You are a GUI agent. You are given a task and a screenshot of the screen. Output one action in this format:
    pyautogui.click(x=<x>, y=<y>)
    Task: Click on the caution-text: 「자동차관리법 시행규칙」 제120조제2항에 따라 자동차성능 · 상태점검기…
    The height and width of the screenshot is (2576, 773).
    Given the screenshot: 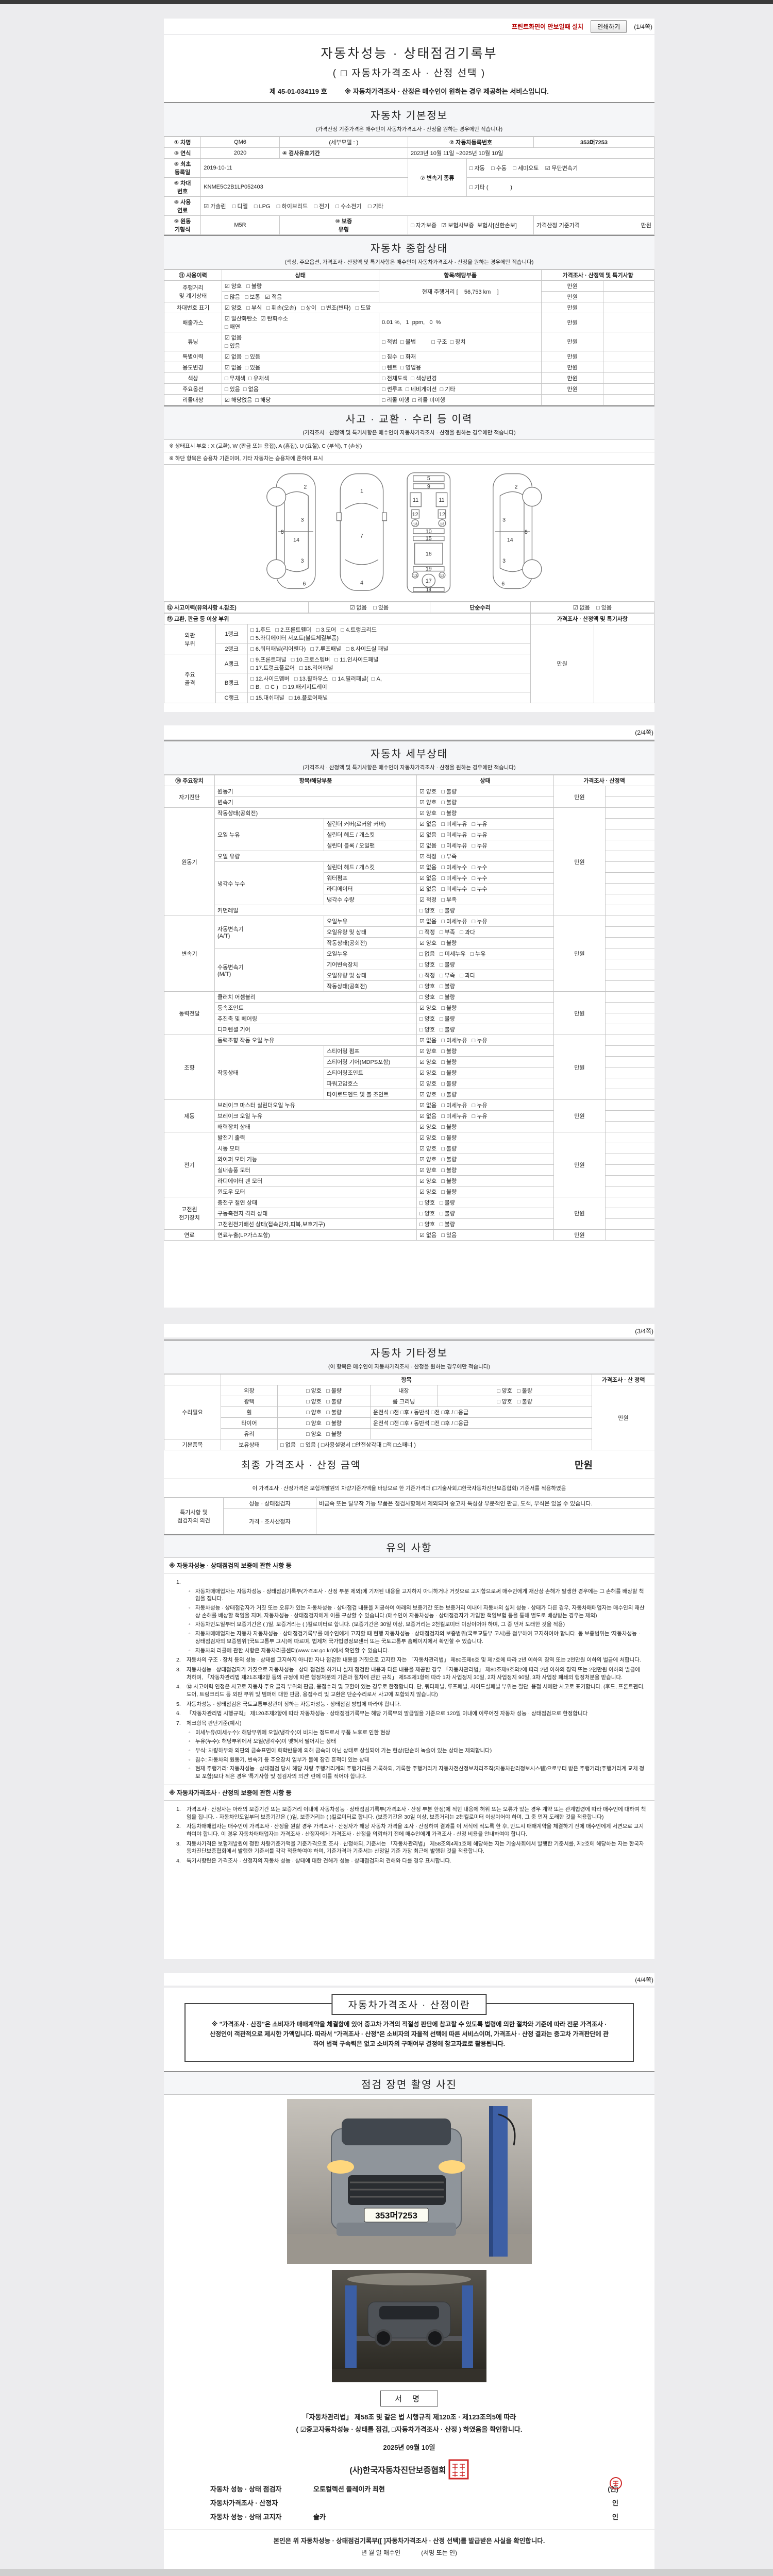 What is the action you would take?
    pyautogui.click(x=387, y=1713)
    